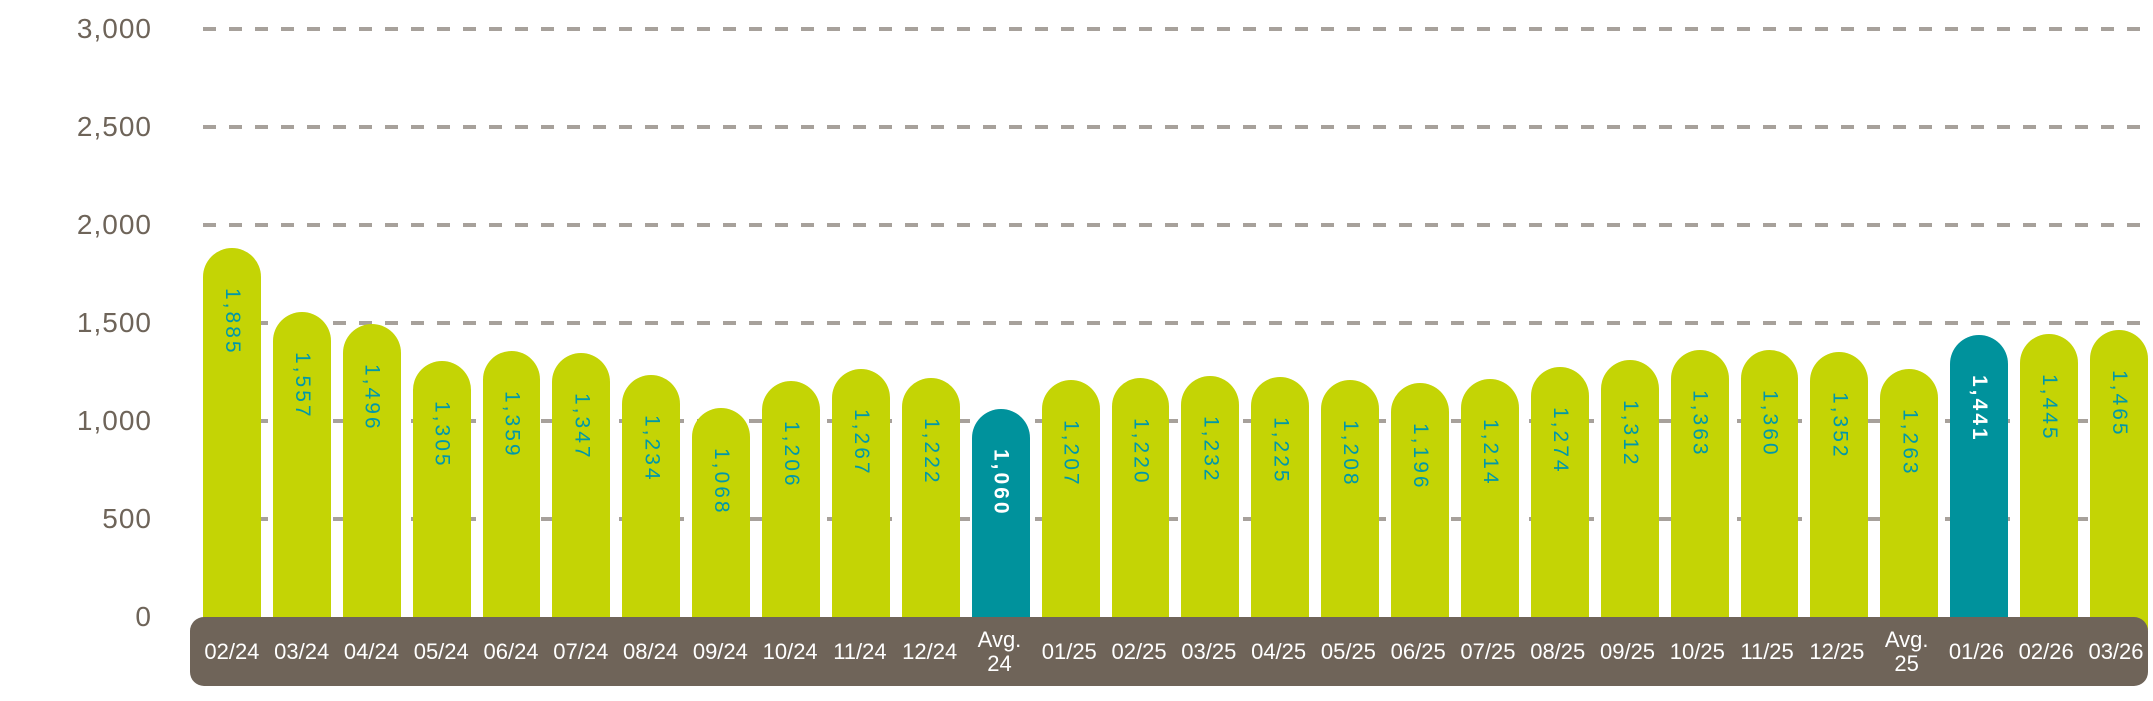  Describe the element at coordinates (861, 499) in the screenshot. I see `bar: 1,267` at that location.